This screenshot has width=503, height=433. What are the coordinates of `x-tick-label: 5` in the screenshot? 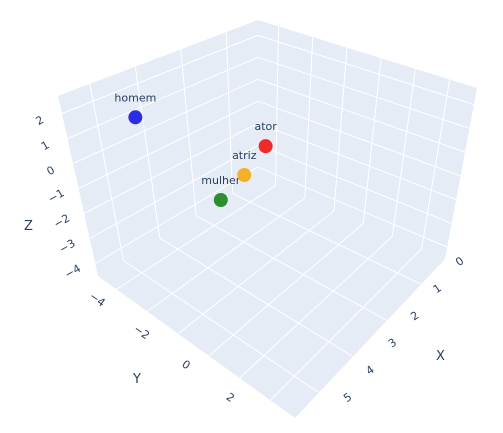 It's located at (347, 397).